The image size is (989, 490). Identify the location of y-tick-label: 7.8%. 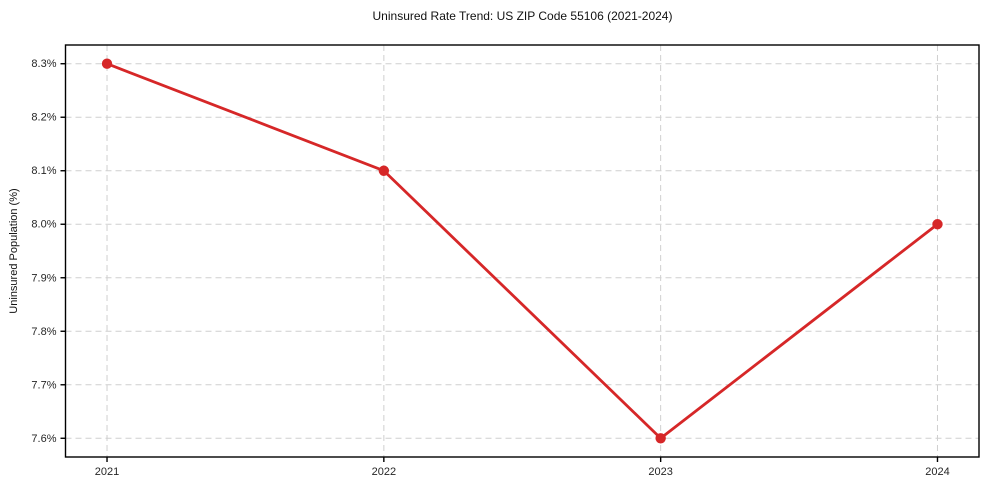
(43, 332).